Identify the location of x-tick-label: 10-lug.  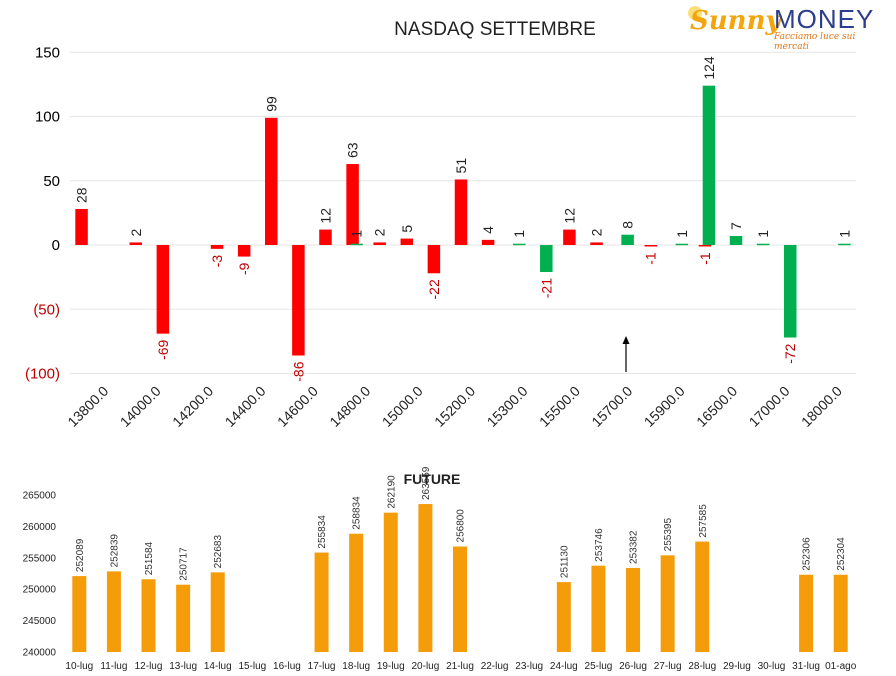
(79, 666).